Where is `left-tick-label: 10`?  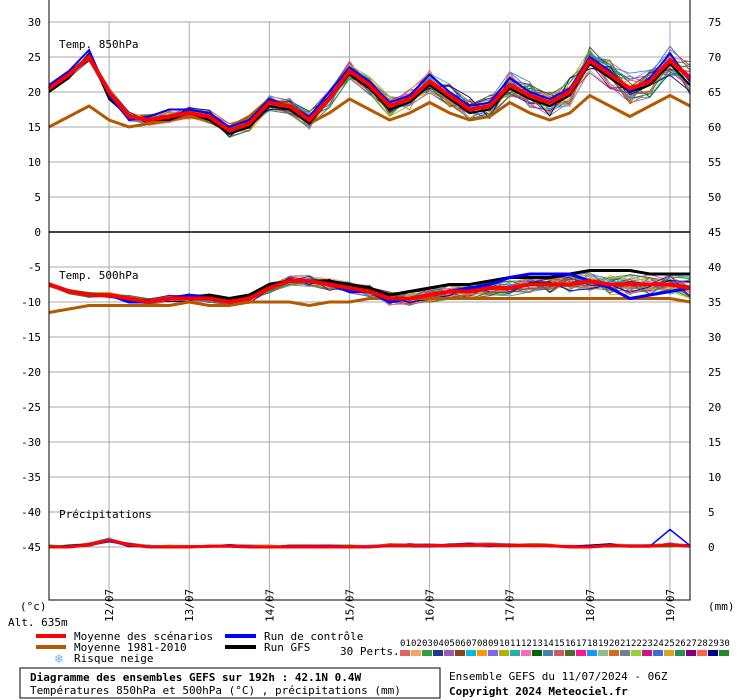 left-tick-label: 10 is located at coordinates (34, 162).